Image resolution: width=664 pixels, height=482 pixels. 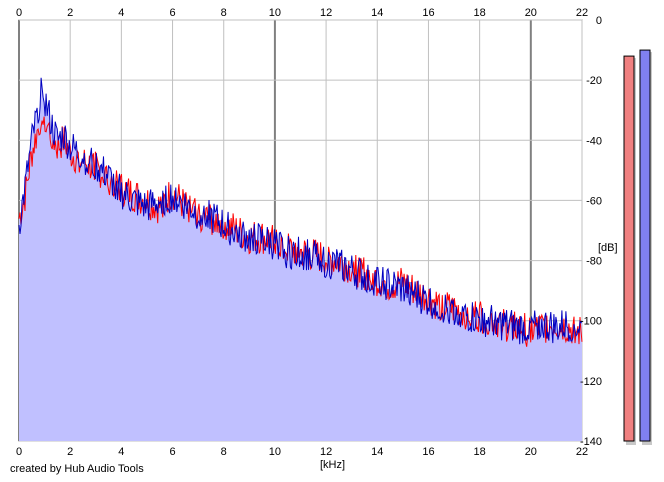 I want to click on x-tick-label-bottom: 22, so click(x=582, y=452).